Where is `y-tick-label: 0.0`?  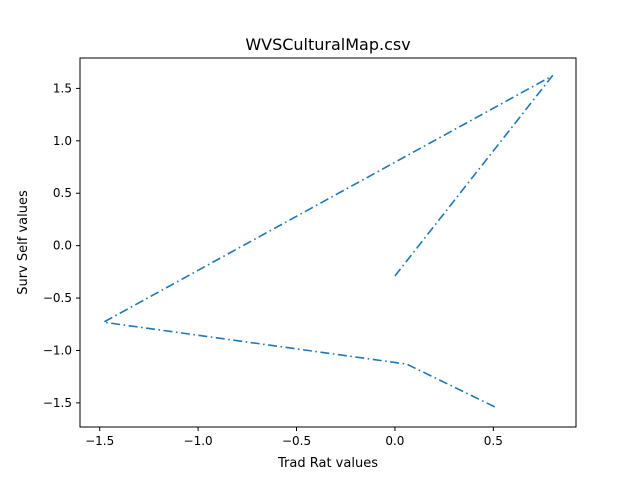 y-tick-label: 0.0 is located at coordinates (62, 246).